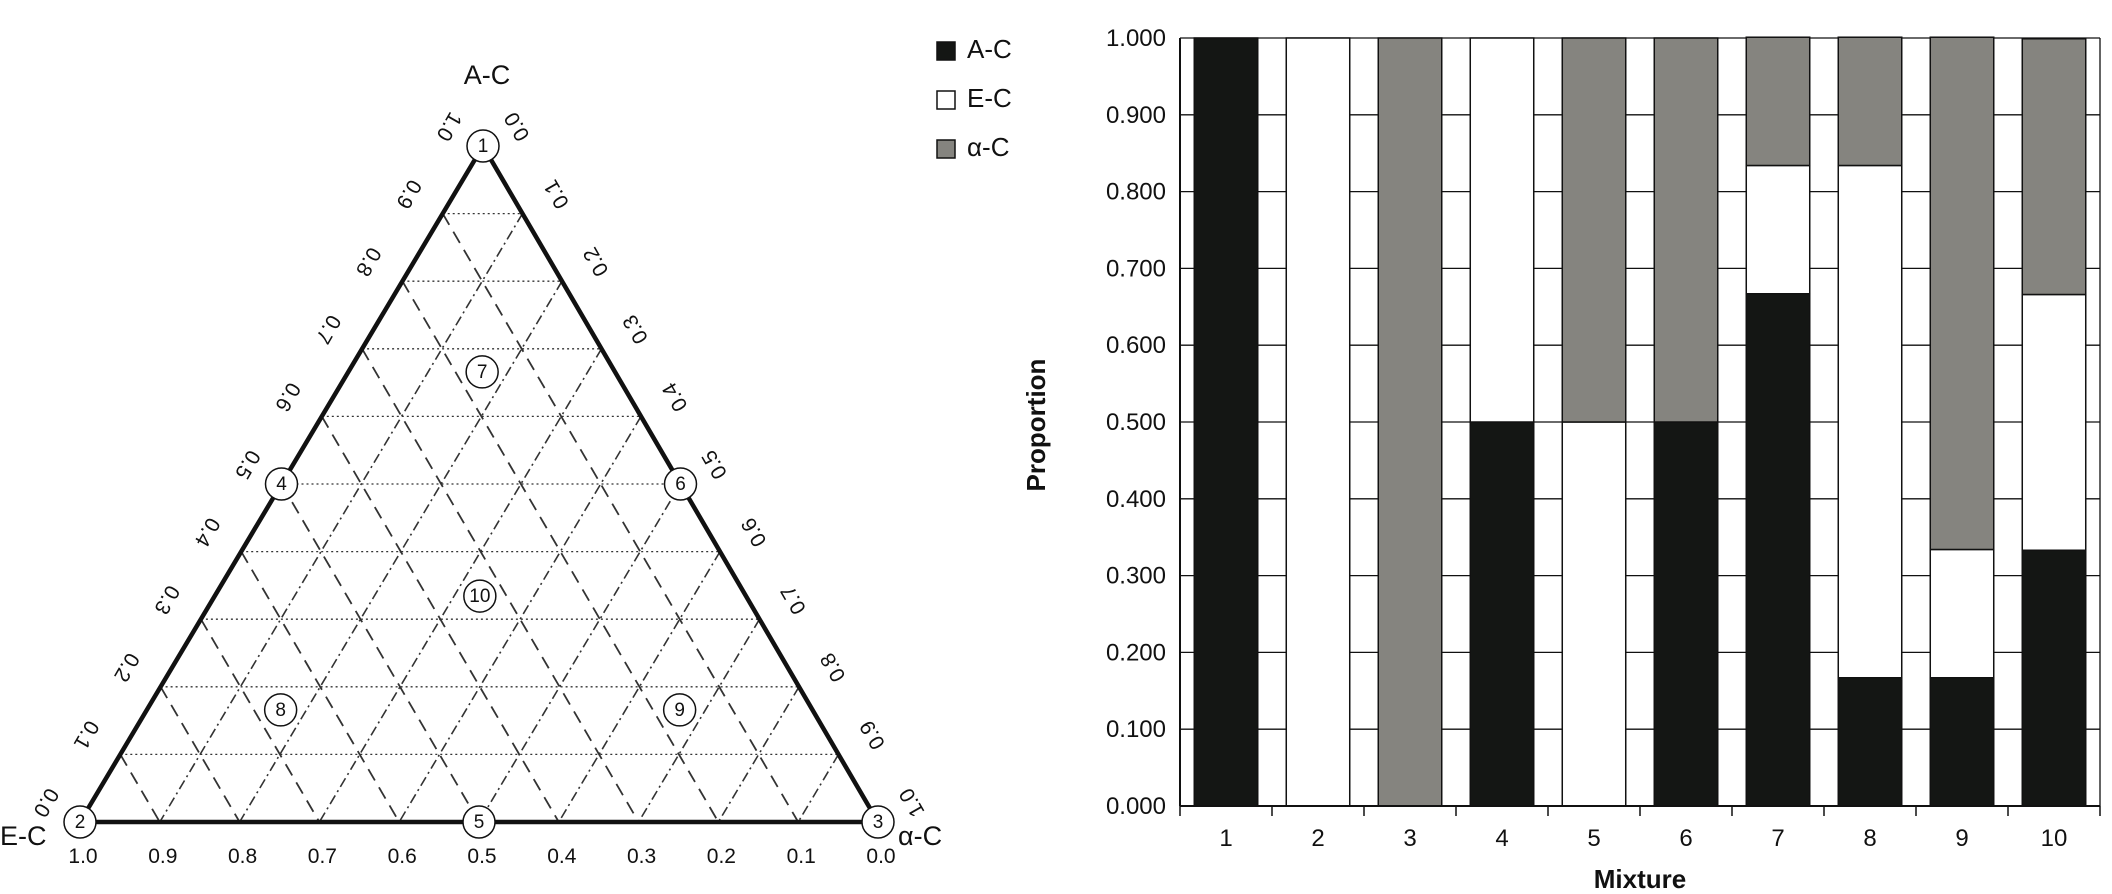 The height and width of the screenshot is (894, 2112). I want to click on ternary-point-label: 6, so click(680, 484).